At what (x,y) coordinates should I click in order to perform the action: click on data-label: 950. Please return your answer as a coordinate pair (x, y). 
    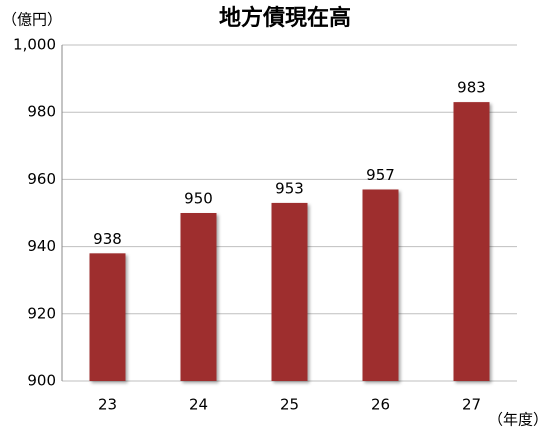
    Looking at the image, I should click on (198, 199).